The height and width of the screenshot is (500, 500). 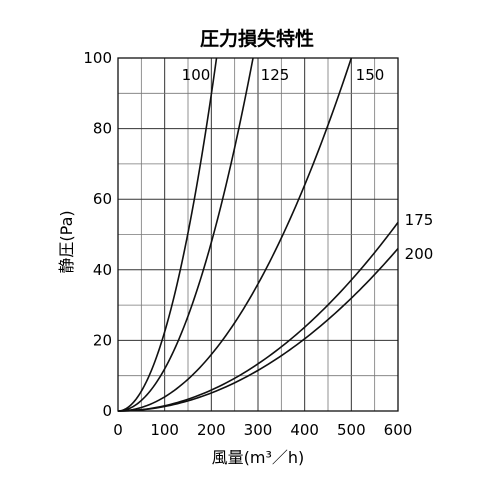 I want to click on y-tick-label: 100, so click(x=97, y=58).